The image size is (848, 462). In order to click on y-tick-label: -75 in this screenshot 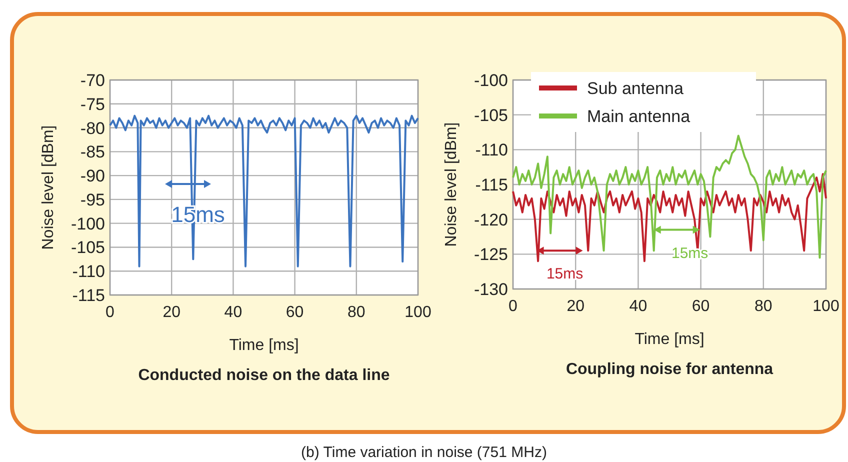, I will do `click(92, 104)`.